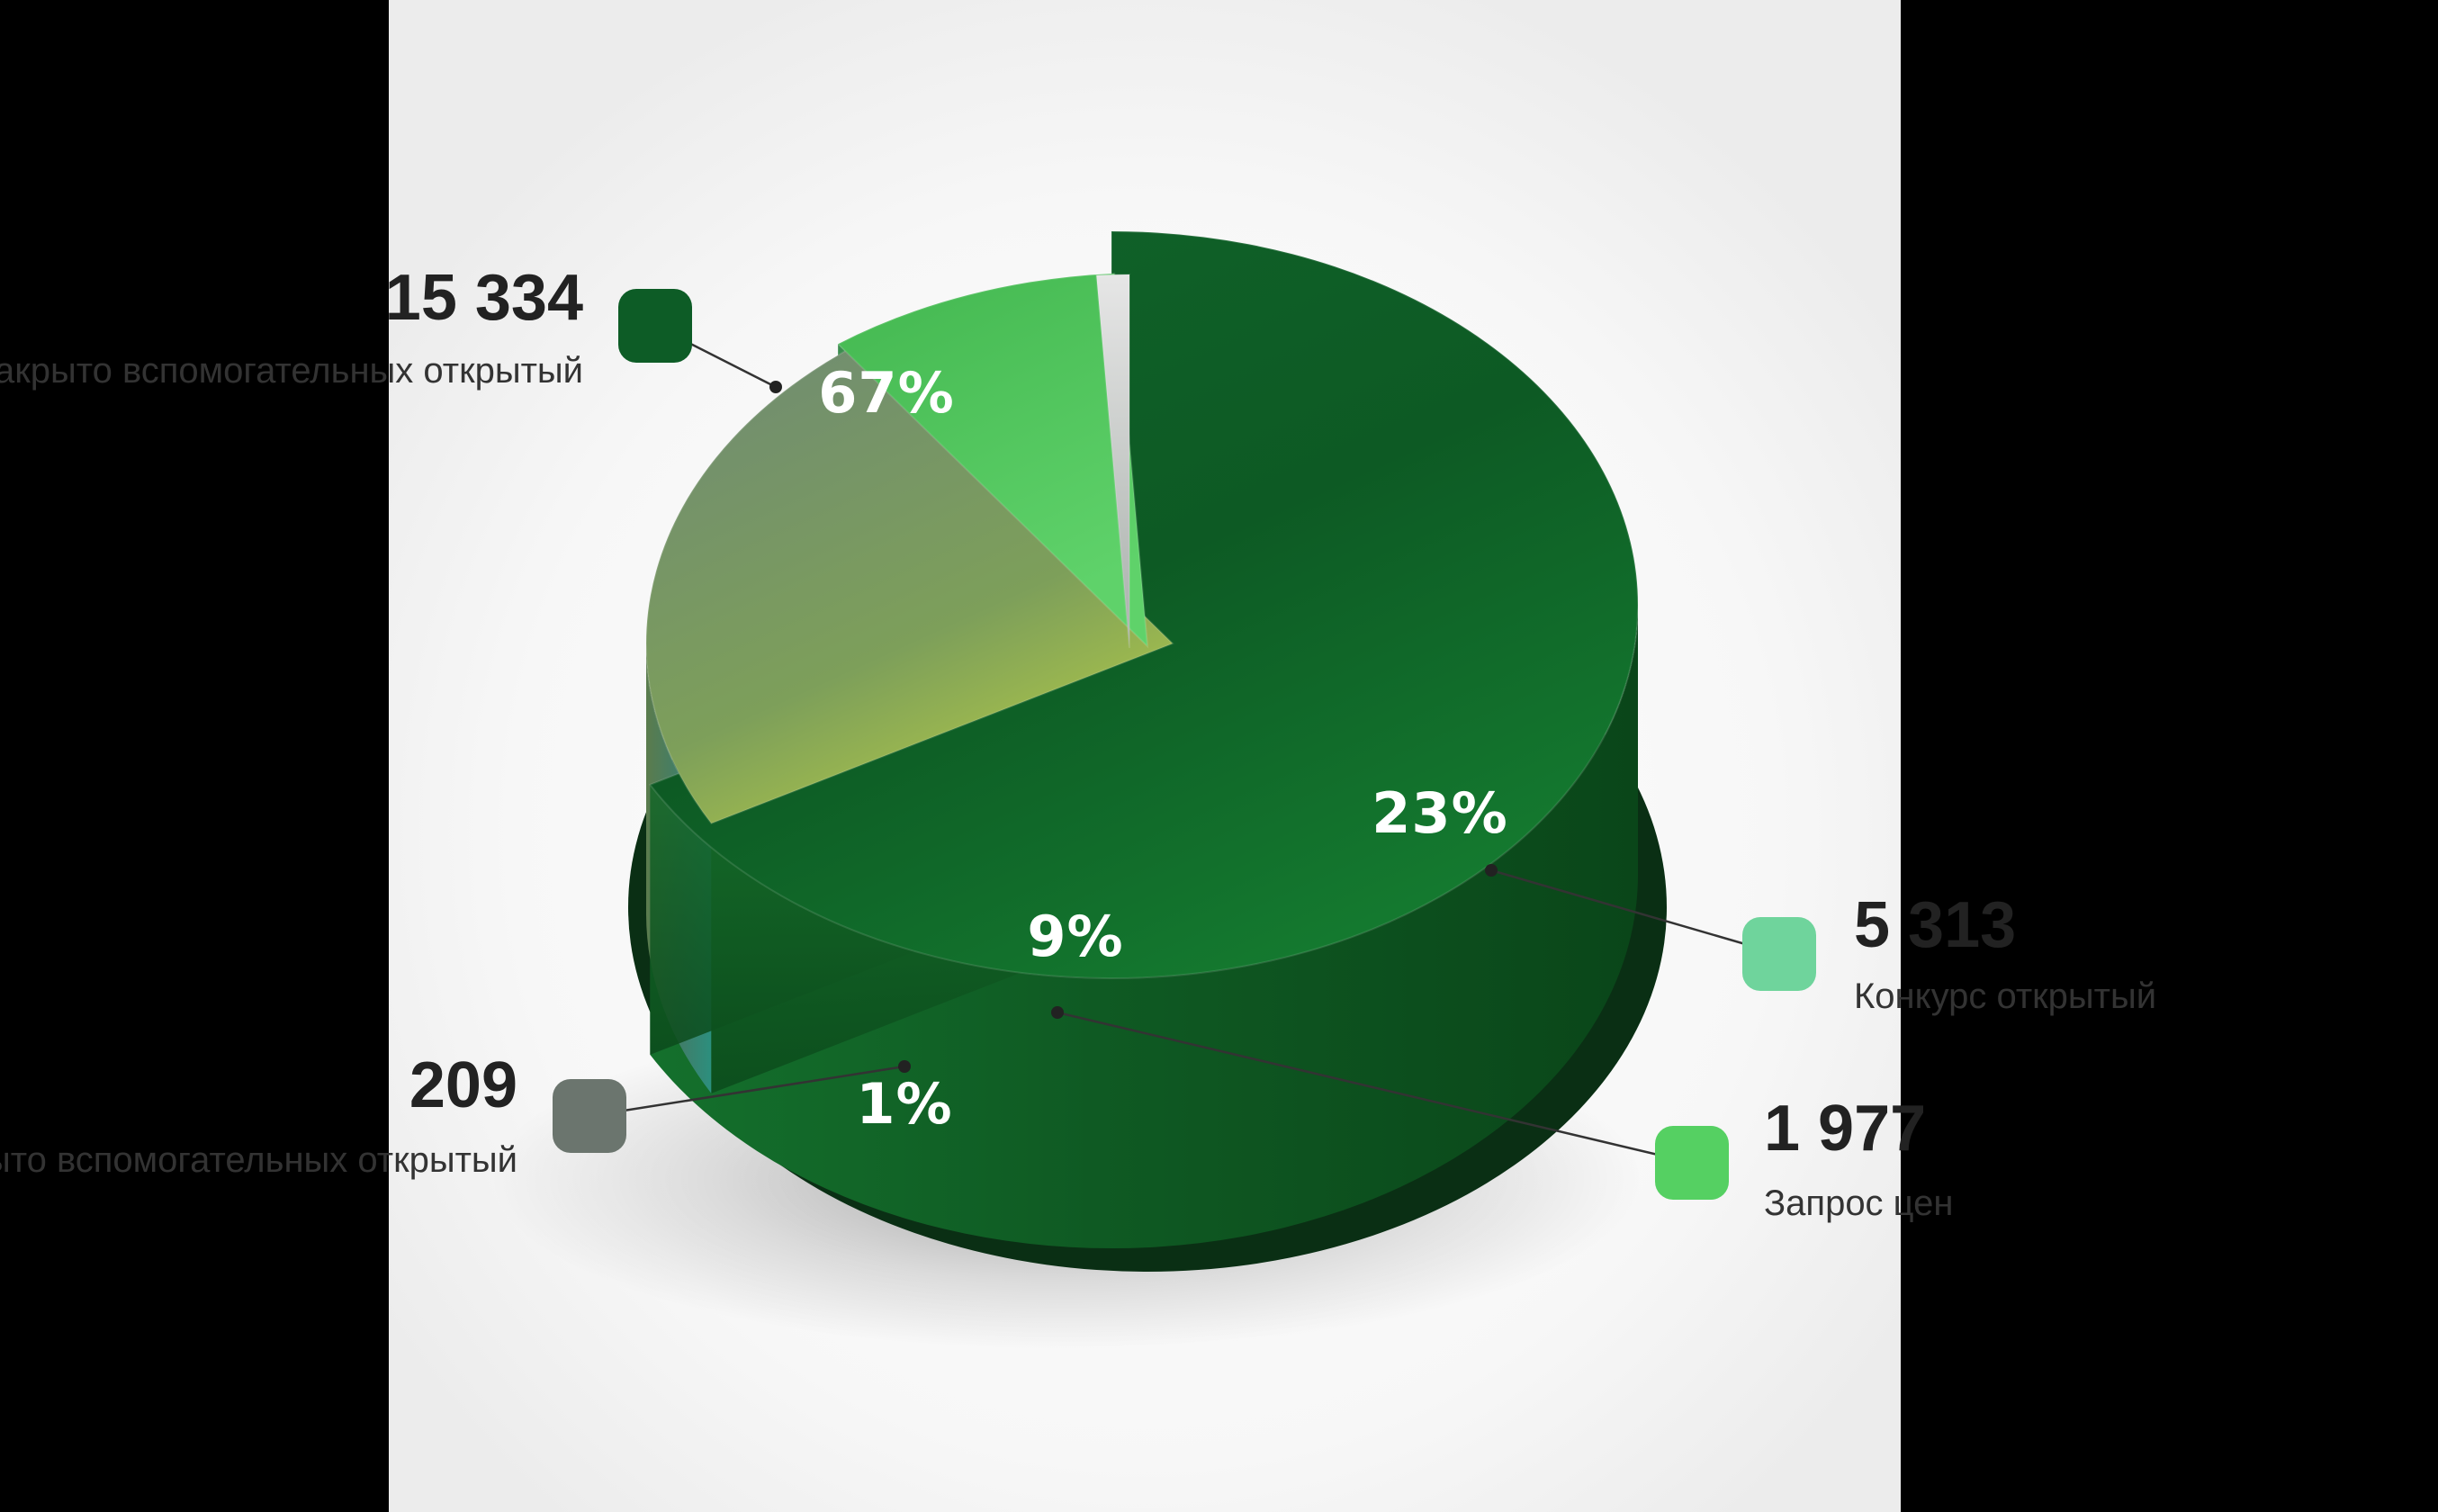  What do you see at coordinates (1439, 813) in the screenshot?
I see `slice-percent-label-1: 23%` at bounding box center [1439, 813].